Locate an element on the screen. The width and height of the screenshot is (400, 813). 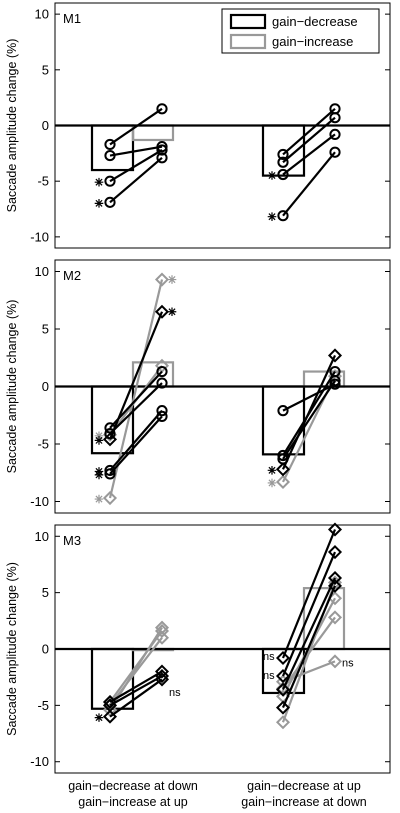
legend: gain−decrease gain−increase is located at coordinates (300, 31).